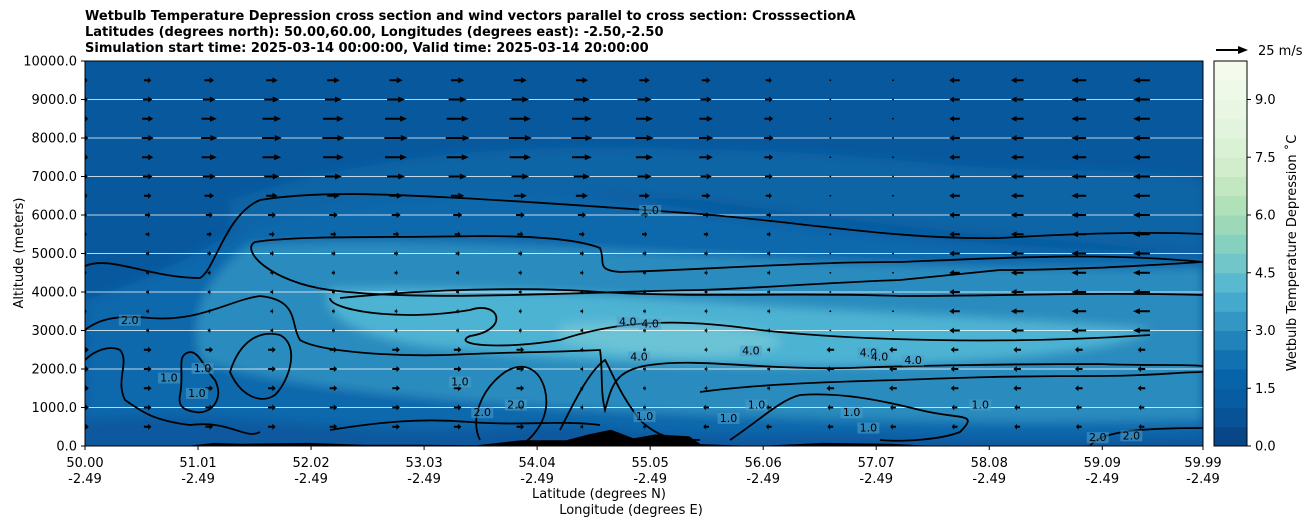 The width and height of the screenshot is (1312, 526). What do you see at coordinates (981, 405) in the screenshot?
I see `contour-label: 1.0` at bounding box center [981, 405].